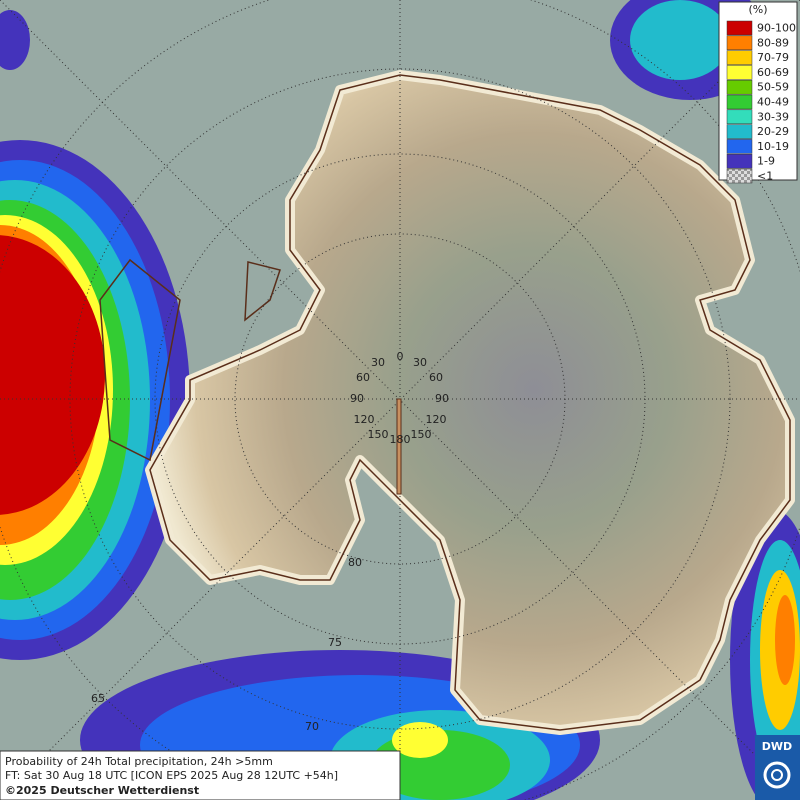  What do you see at coordinates (355, 562) in the screenshot?
I see `latitude-label: 80` at bounding box center [355, 562].